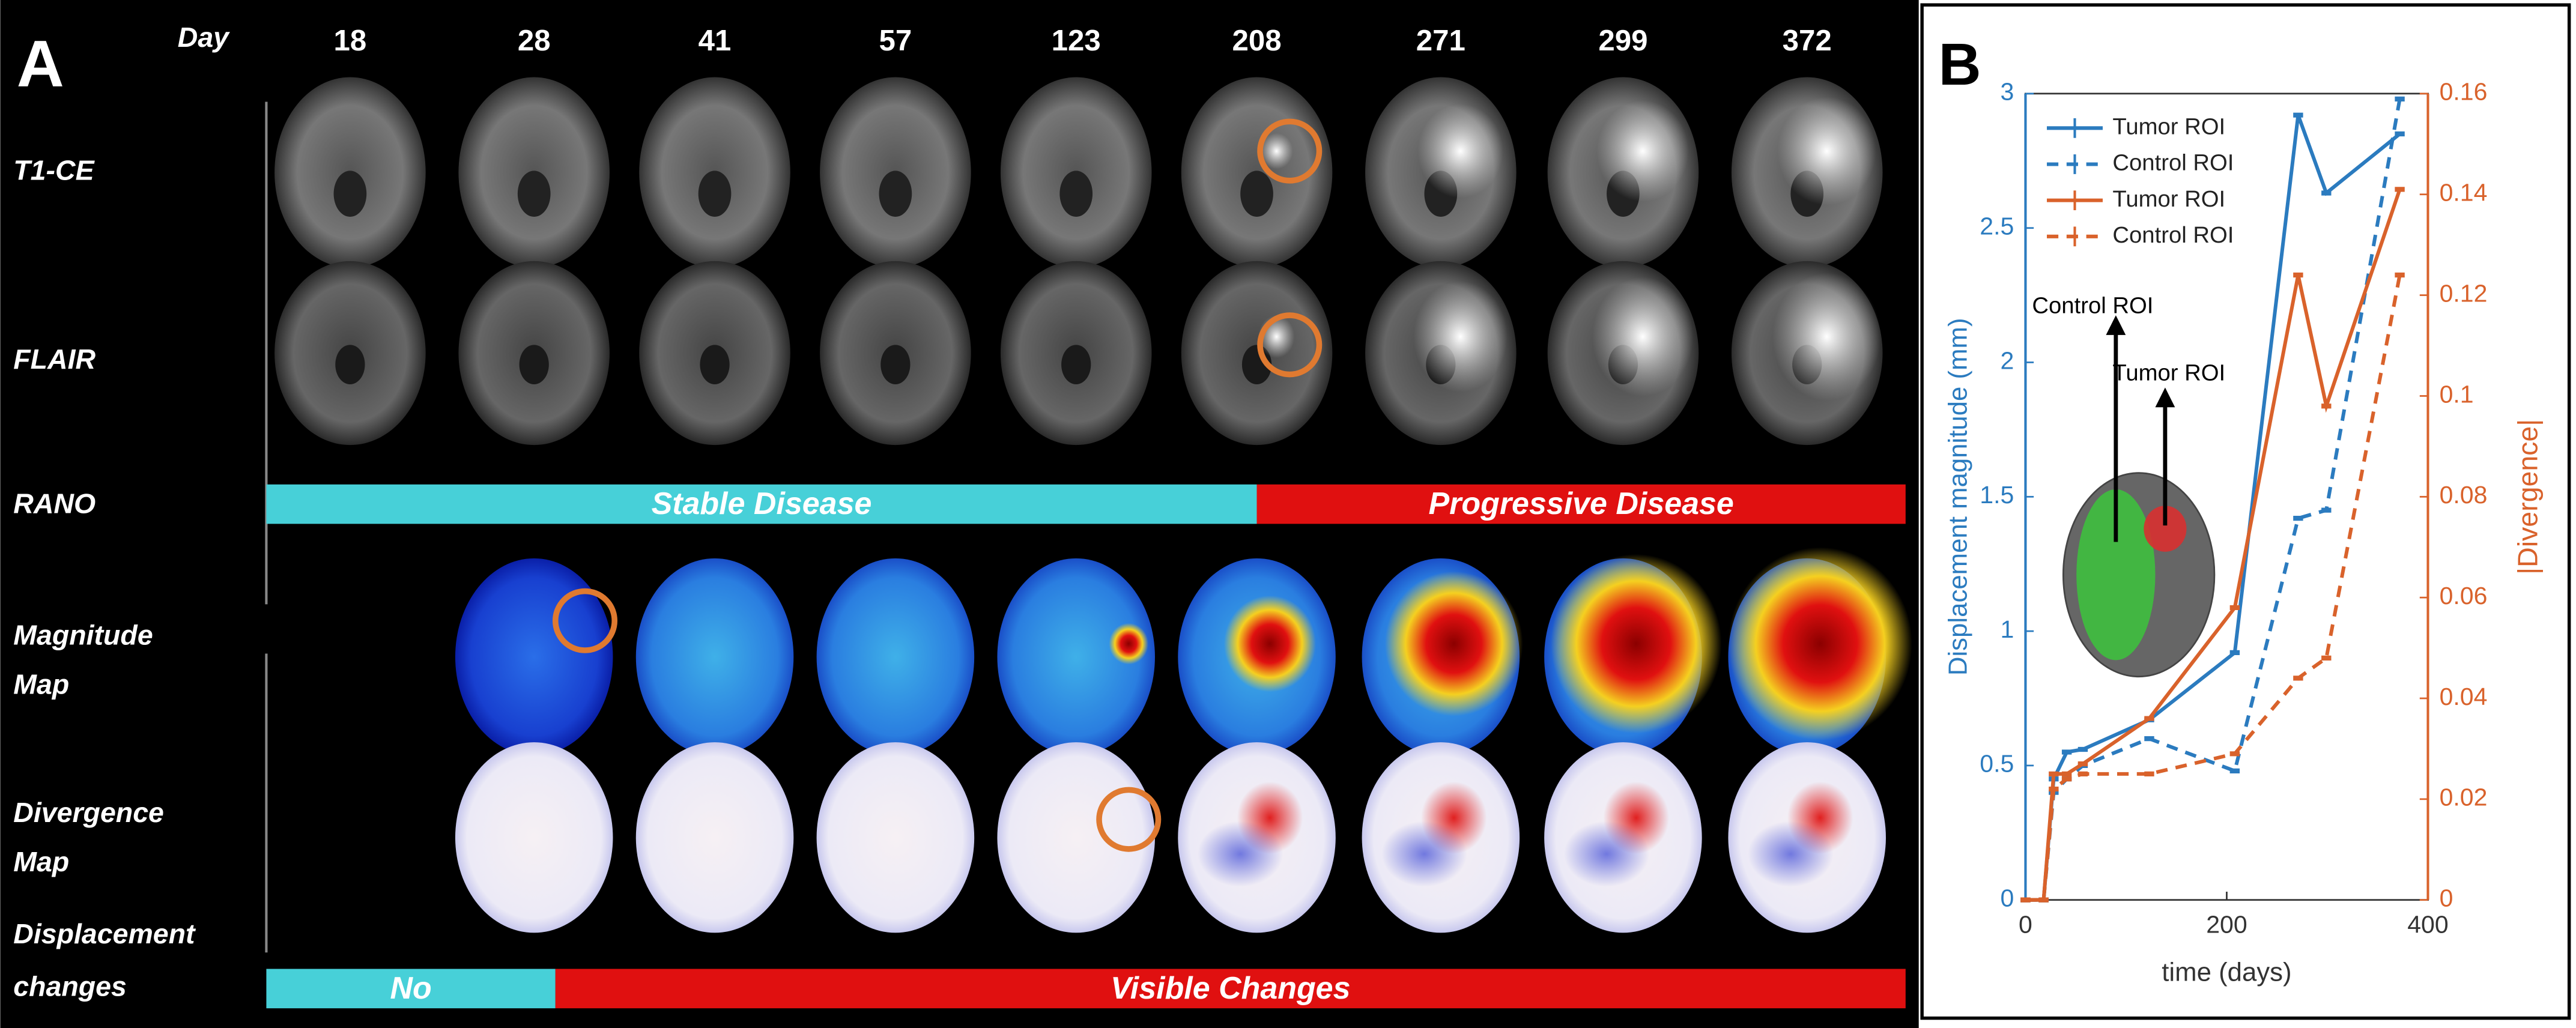 The width and height of the screenshot is (2576, 1028). I want to click on y2-tick-label: 0.02, so click(2464, 797).